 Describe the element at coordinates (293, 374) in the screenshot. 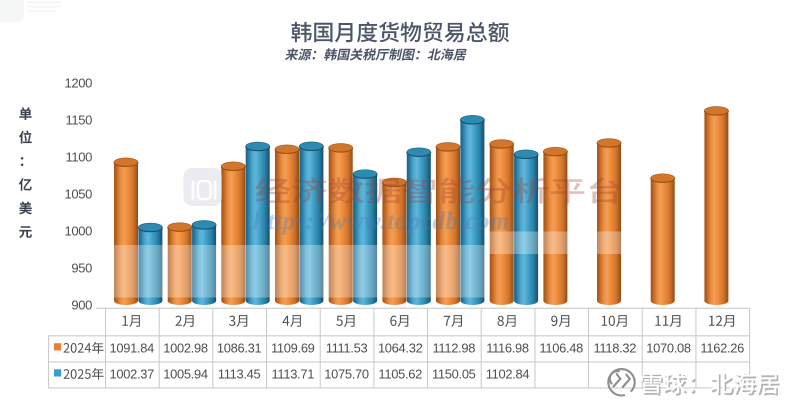

I see `svg-text: 1113.71` at that location.